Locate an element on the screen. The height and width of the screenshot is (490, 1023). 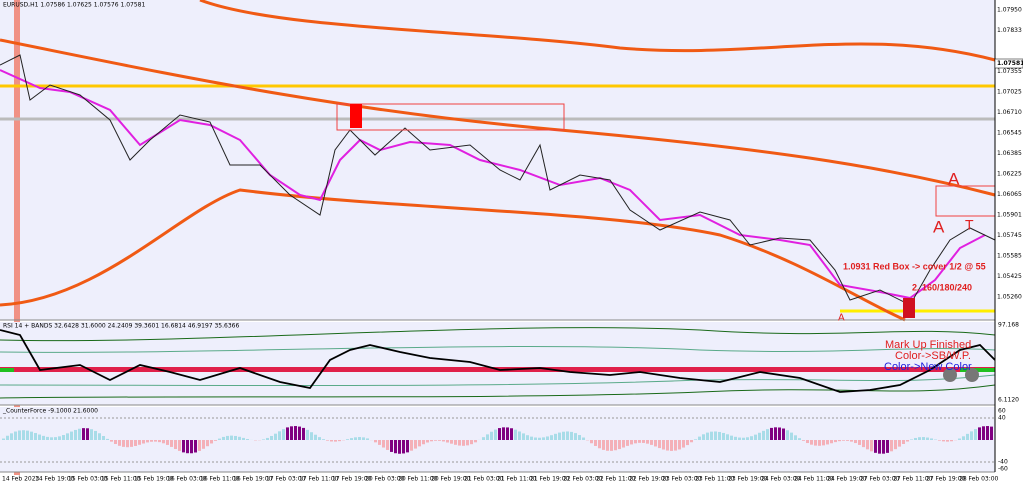
price-tick-label: 1.05745 is located at coordinates (1009, 235).